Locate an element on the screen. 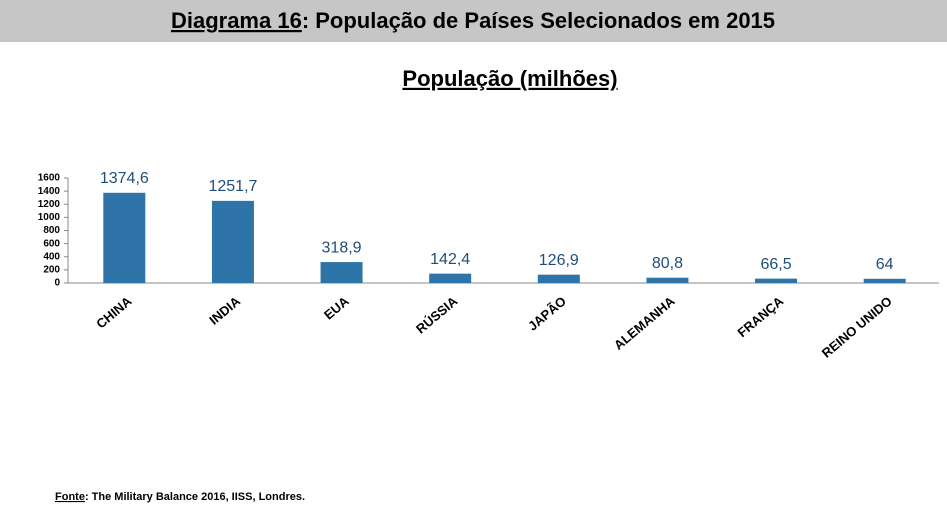 The height and width of the screenshot is (532, 947). x-tick-label: RÚSSIA is located at coordinates (437, 314).